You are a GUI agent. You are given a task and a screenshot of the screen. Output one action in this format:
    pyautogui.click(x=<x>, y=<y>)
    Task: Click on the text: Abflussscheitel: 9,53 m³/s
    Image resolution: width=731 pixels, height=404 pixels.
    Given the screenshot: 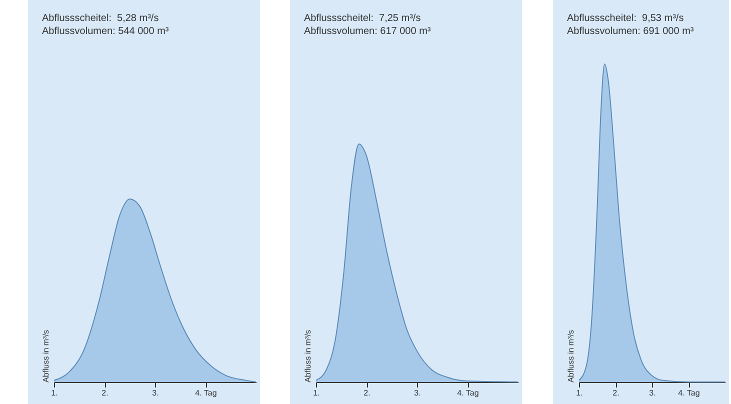 What is the action you would take?
    pyautogui.click(x=625, y=18)
    